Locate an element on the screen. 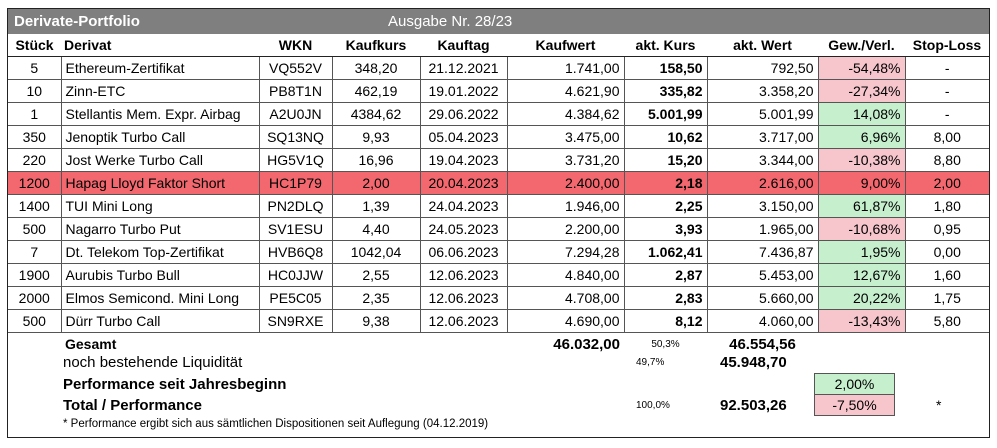 The image size is (997, 448). gew-verl-cell: 1,95% is located at coordinates (861, 252).